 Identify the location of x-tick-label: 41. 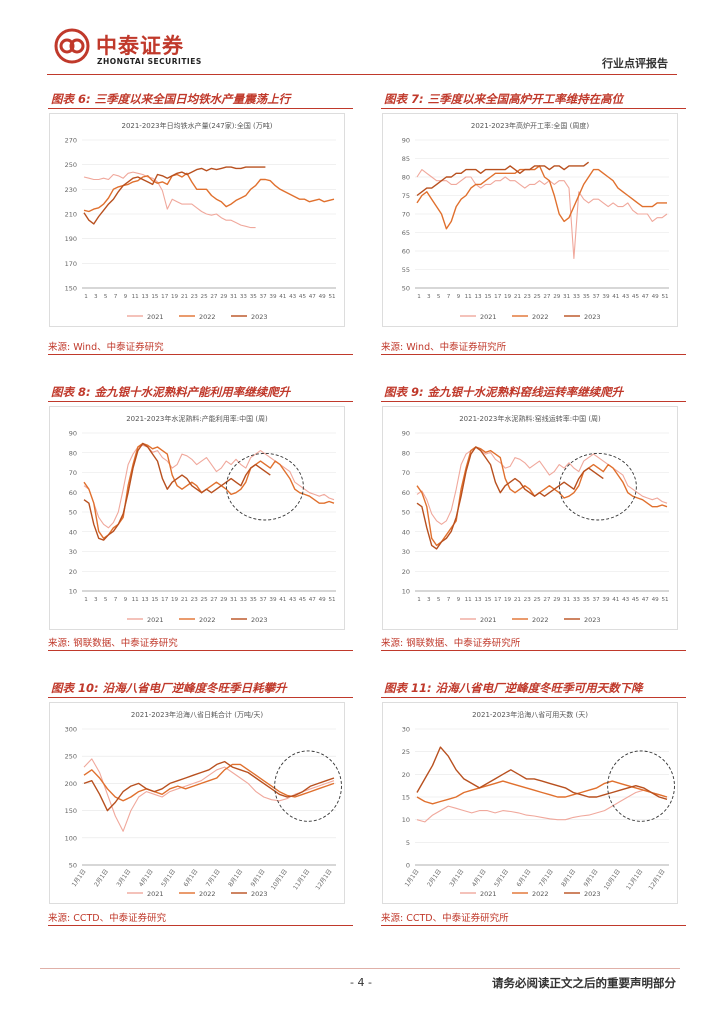
(283, 297).